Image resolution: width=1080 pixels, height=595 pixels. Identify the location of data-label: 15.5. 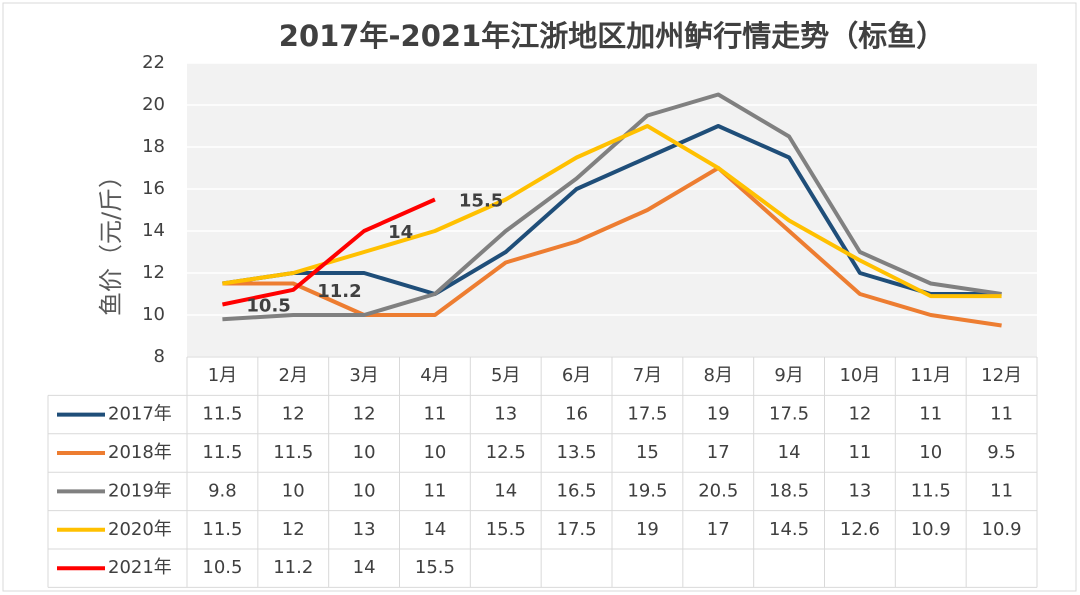
(481, 201).